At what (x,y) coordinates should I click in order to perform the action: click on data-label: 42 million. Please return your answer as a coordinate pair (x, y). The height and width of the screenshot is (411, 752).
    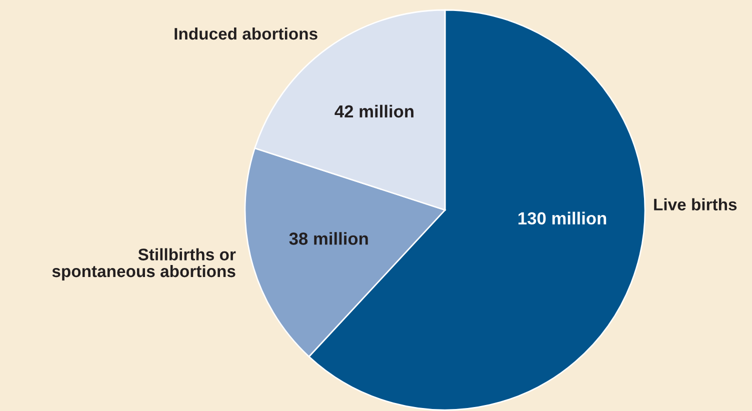
    Looking at the image, I should click on (374, 111).